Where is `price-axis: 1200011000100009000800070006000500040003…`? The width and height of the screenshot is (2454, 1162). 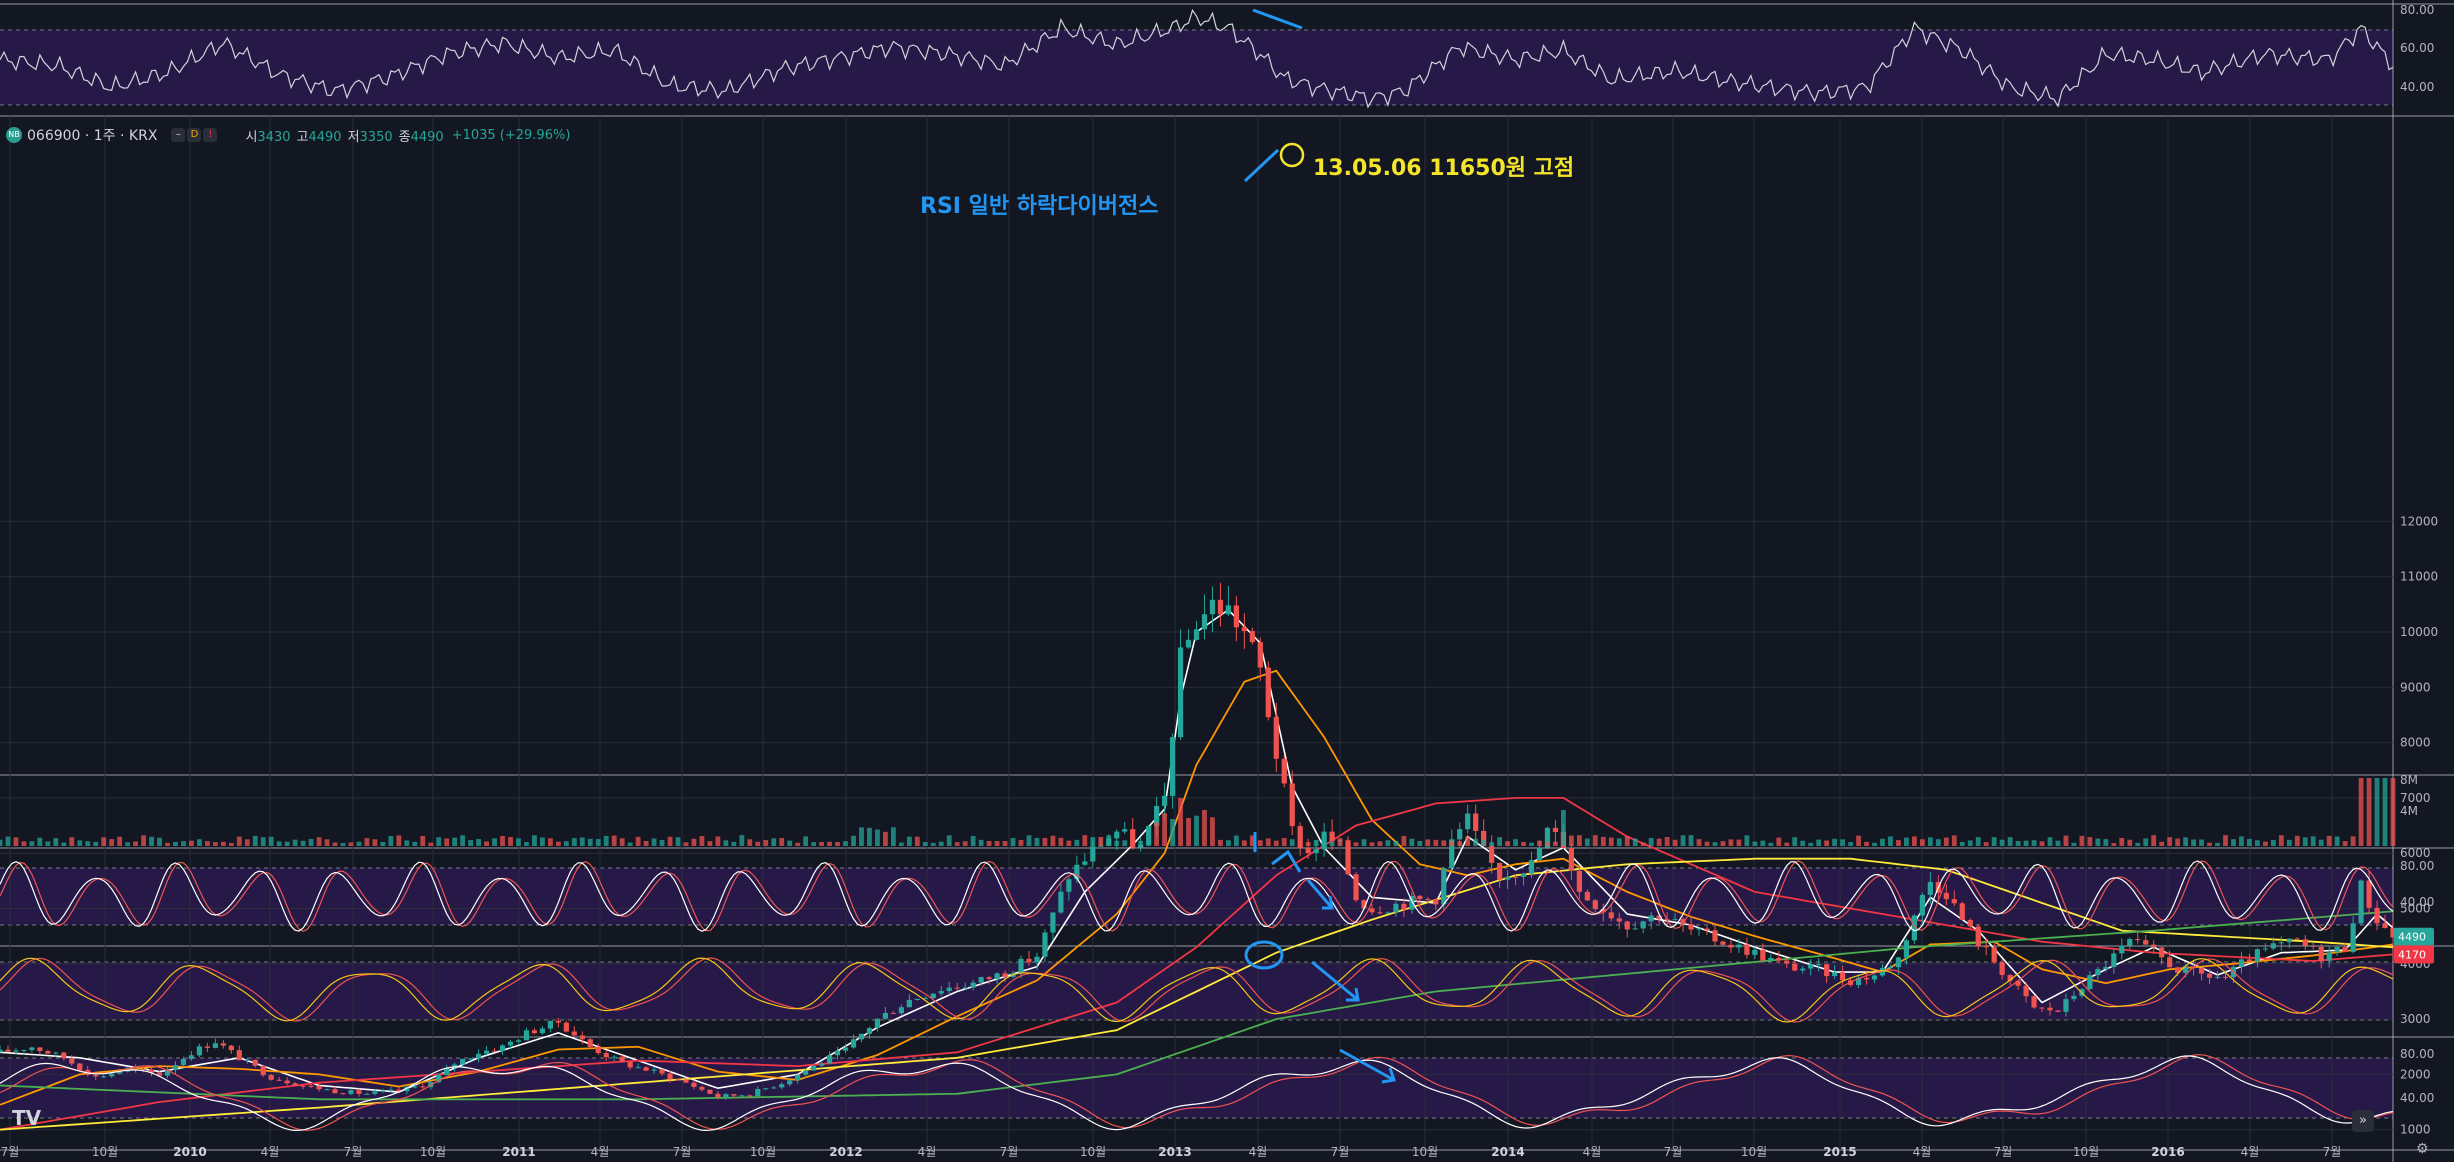
price-axis: 1200011000100009000800070006000500040003… is located at coordinates (2419, 825).